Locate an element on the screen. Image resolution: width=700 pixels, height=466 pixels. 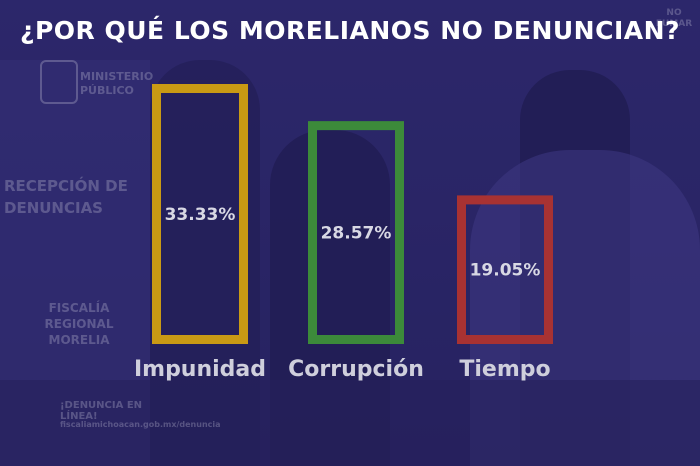
bar-impunidad is located at coordinates (200, 214).